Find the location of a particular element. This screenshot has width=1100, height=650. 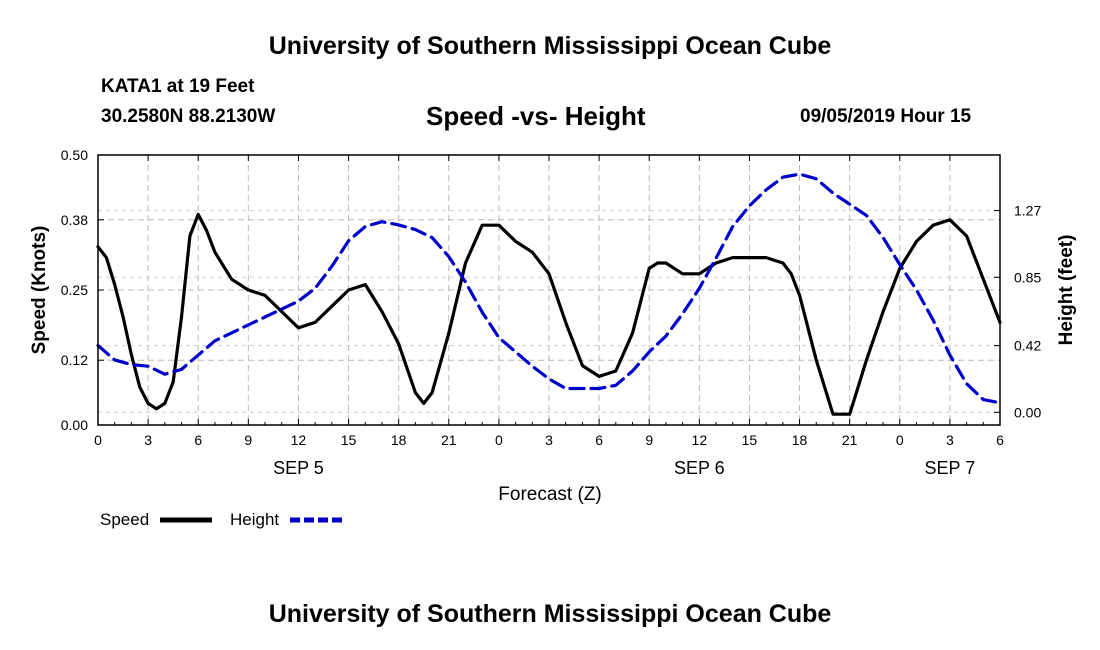

y-tick-label-right: 0.85 is located at coordinates (1027, 277).